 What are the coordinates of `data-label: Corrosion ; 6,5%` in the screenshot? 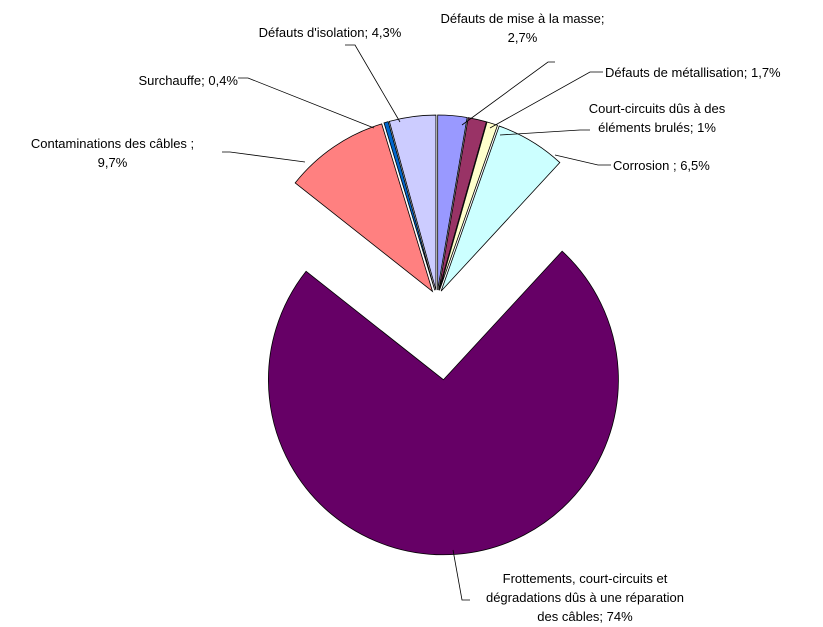 It's located at (688, 165).